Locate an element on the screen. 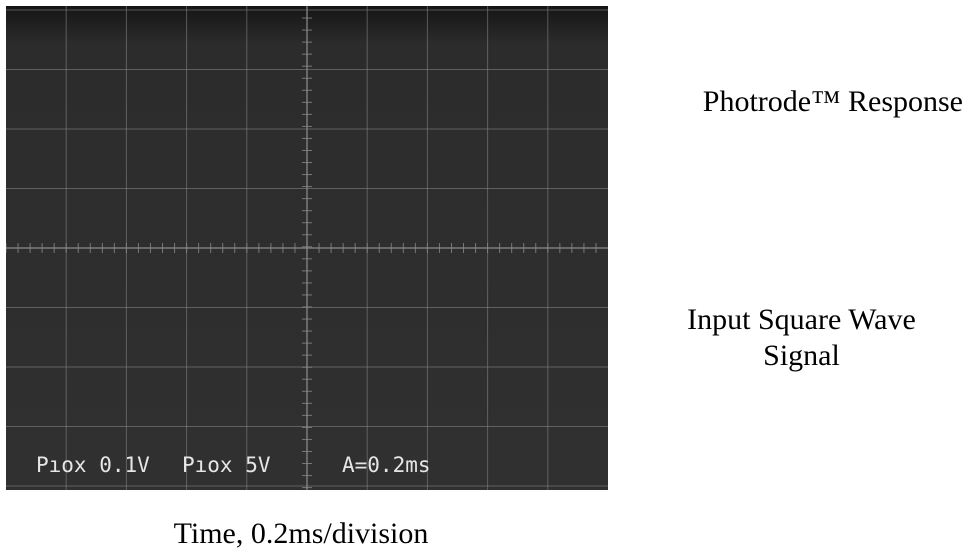 The height and width of the screenshot is (554, 963). series-label-input-line1: Input Square Wave is located at coordinates (801, 319).